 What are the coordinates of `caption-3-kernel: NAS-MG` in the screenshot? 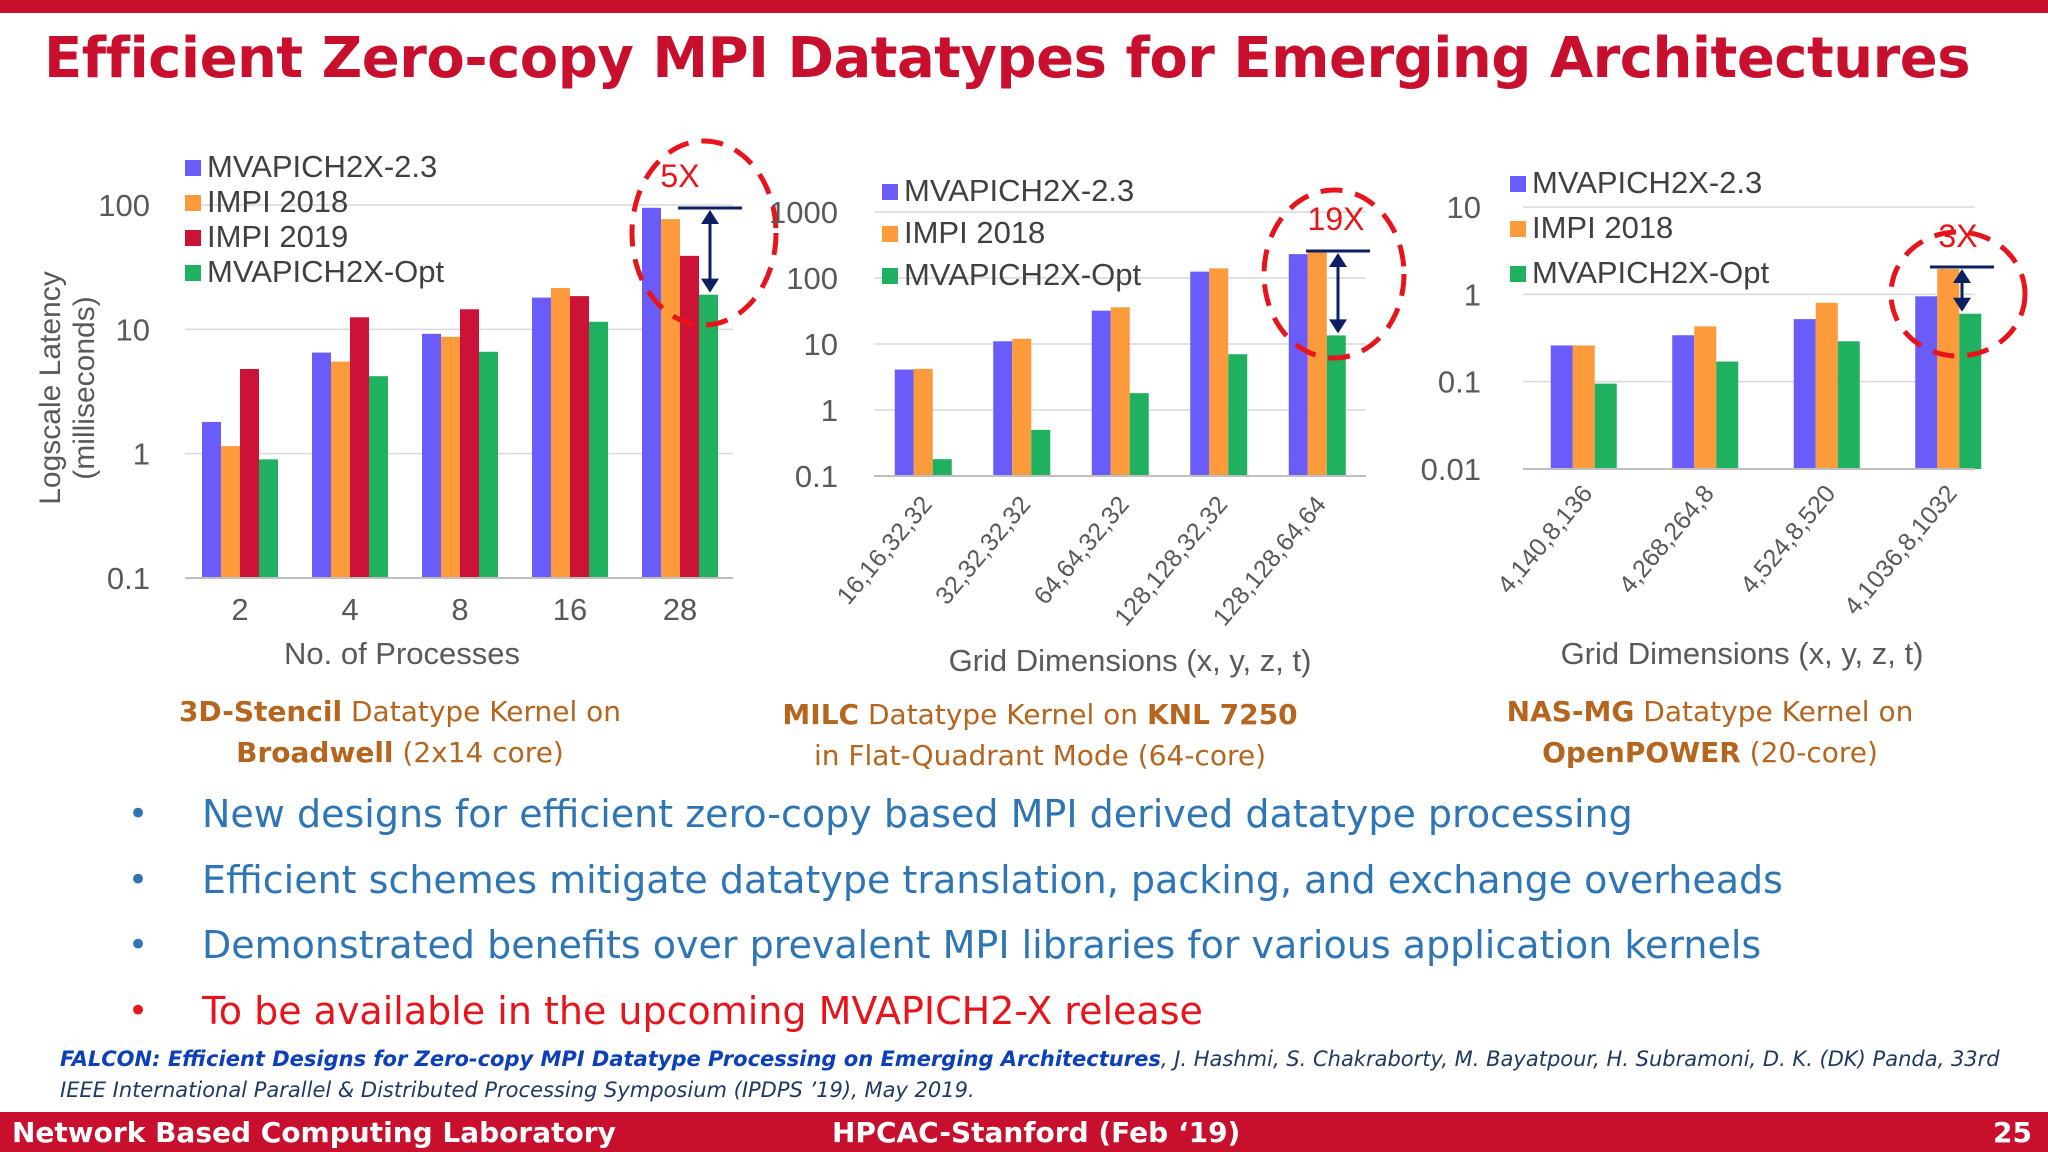 It's located at (1570, 711).